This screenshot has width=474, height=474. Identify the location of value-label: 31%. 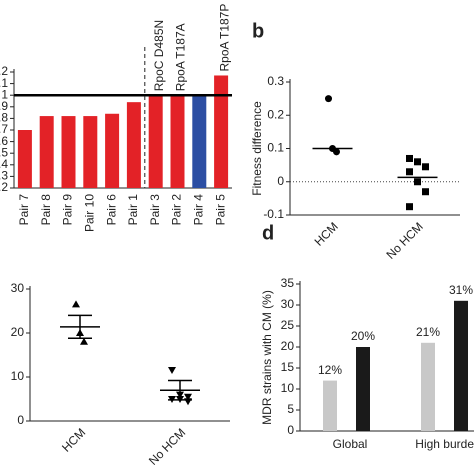
(461, 290).